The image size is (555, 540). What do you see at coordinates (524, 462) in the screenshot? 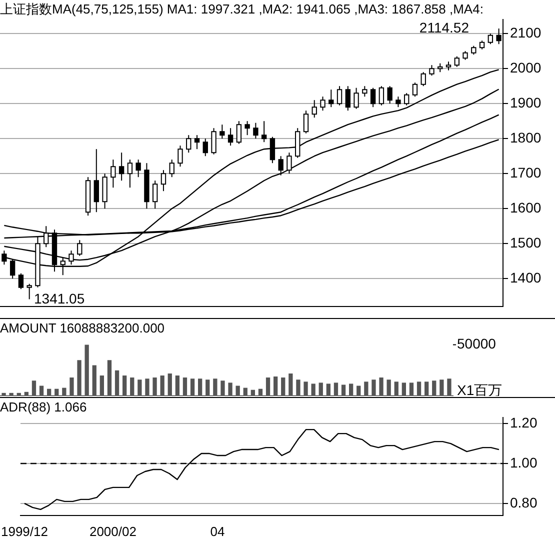
I see `y-tick-label: 1.00` at bounding box center [524, 462].